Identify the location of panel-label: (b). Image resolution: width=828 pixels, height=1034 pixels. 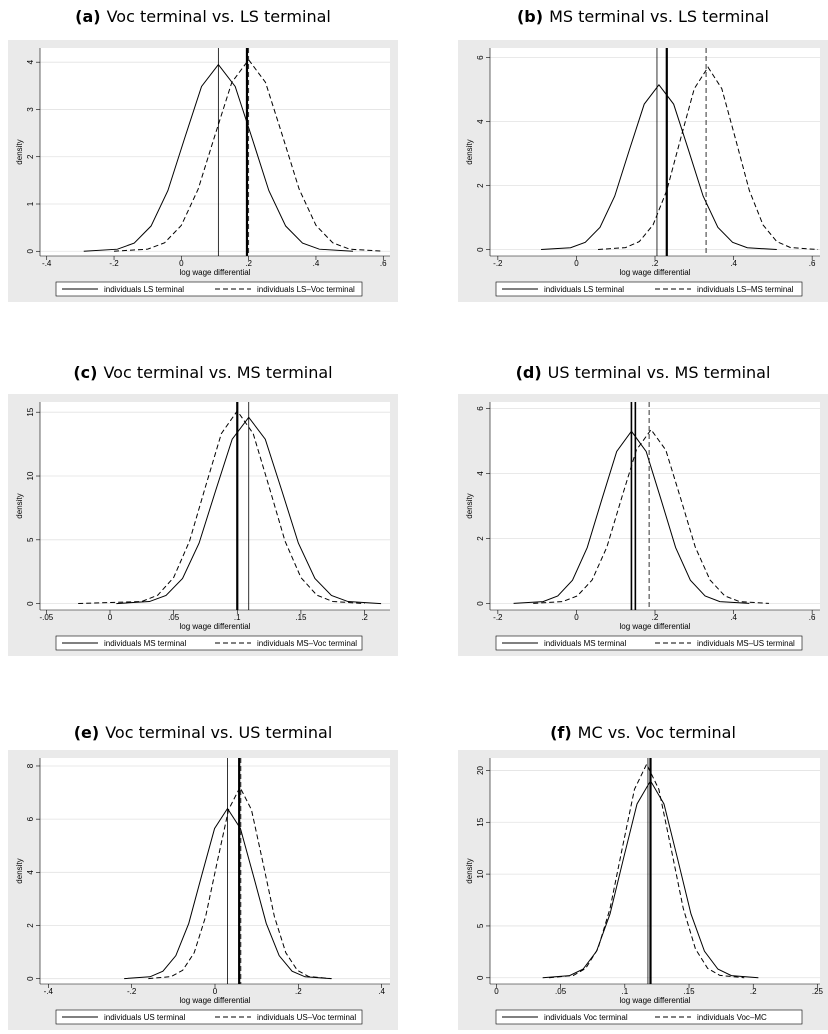
(530, 16).